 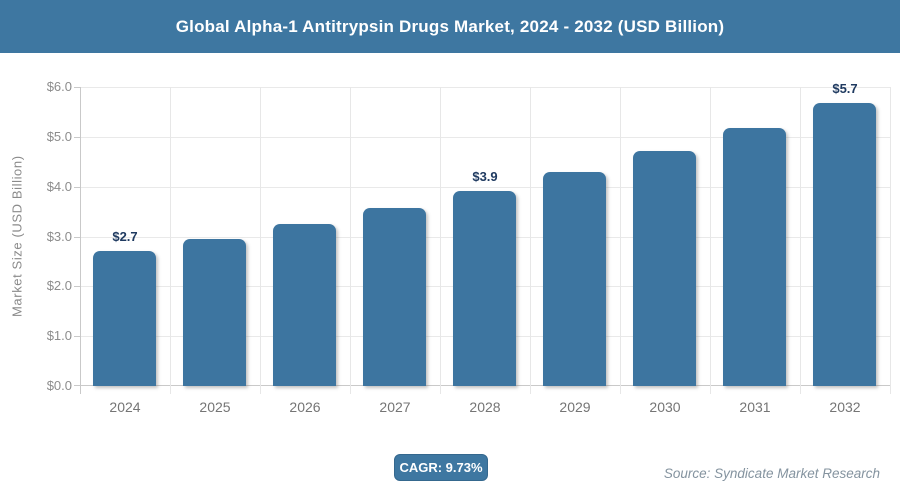 What do you see at coordinates (80, 240) in the screenshot?
I see `y-axis-line` at bounding box center [80, 240].